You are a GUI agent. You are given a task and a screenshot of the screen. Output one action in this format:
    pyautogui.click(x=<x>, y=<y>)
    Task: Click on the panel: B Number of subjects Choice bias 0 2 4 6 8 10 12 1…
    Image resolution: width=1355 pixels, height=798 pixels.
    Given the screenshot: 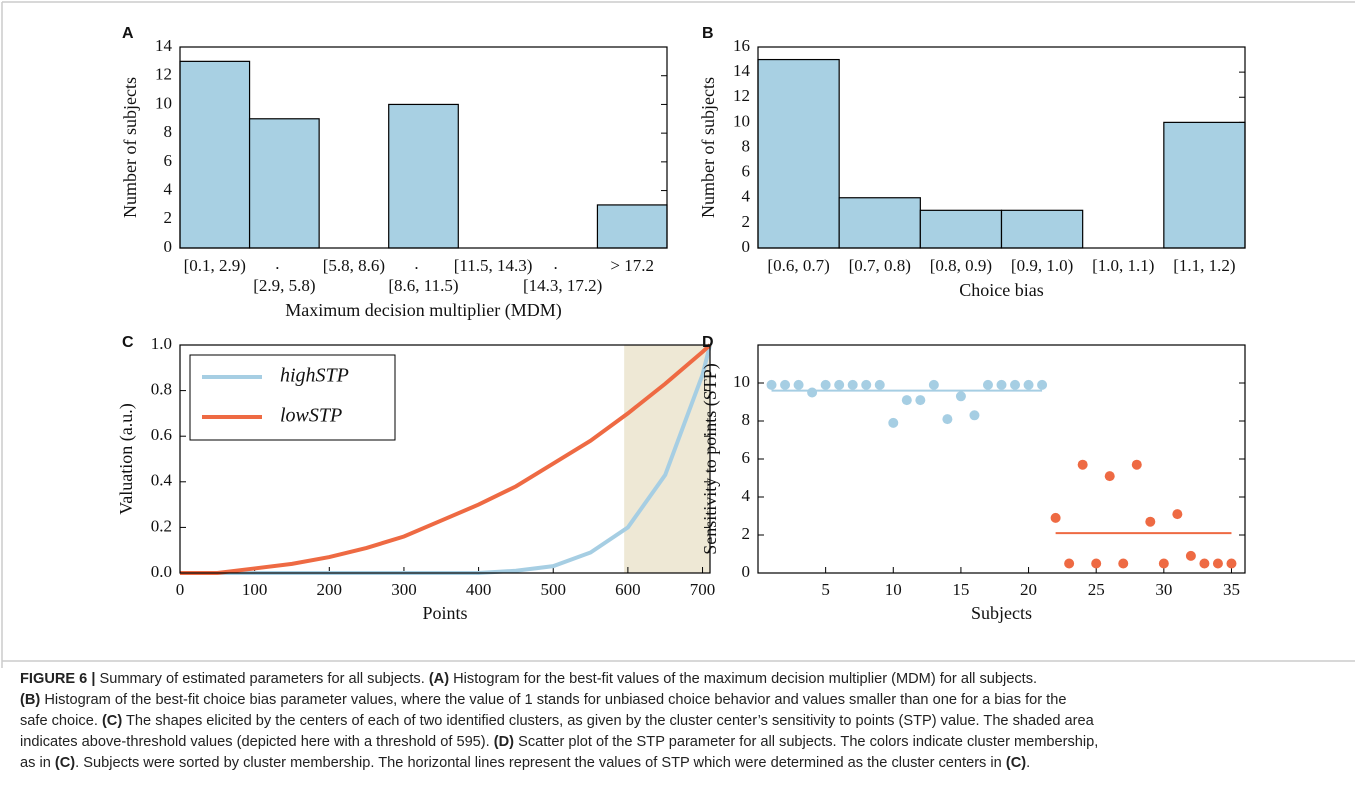 What is the action you would take?
    pyautogui.click(x=972, y=162)
    